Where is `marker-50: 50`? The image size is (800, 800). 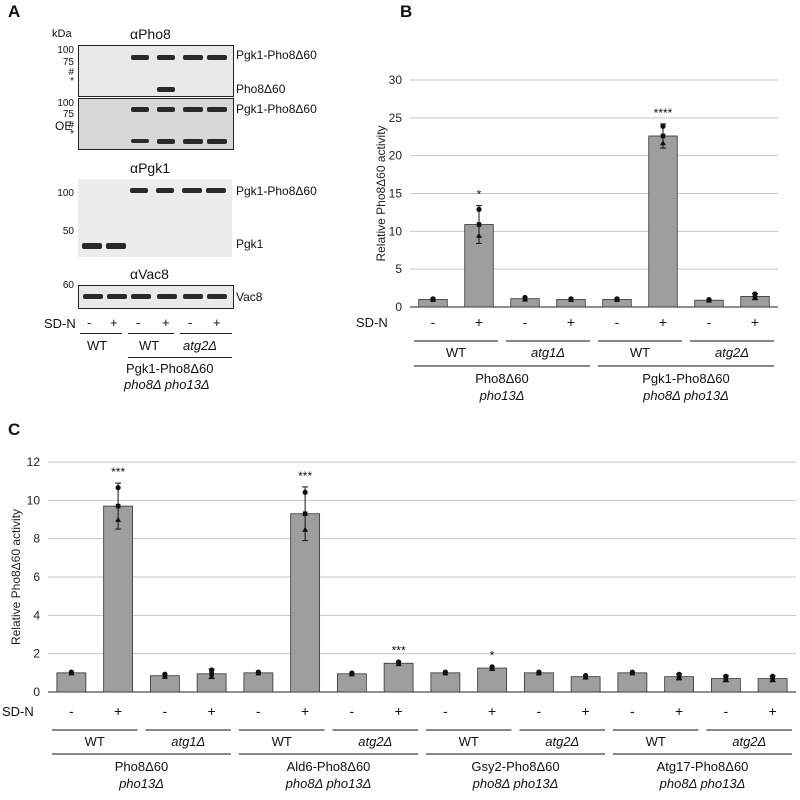
marker-50: 50 is located at coordinates (68, 231).